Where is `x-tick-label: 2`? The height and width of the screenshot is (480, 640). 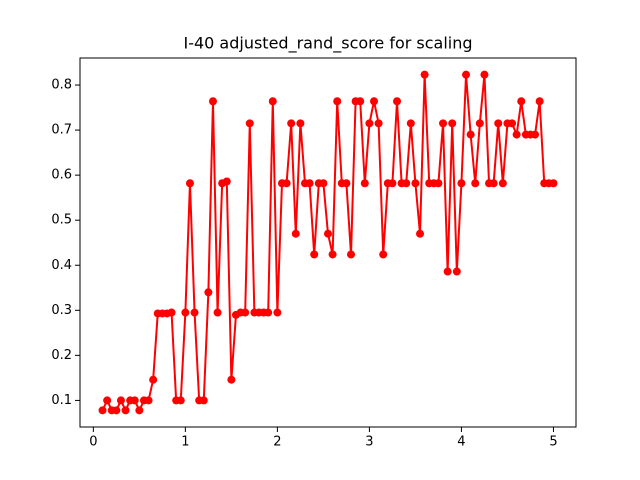
x-tick-label: 2 is located at coordinates (277, 442).